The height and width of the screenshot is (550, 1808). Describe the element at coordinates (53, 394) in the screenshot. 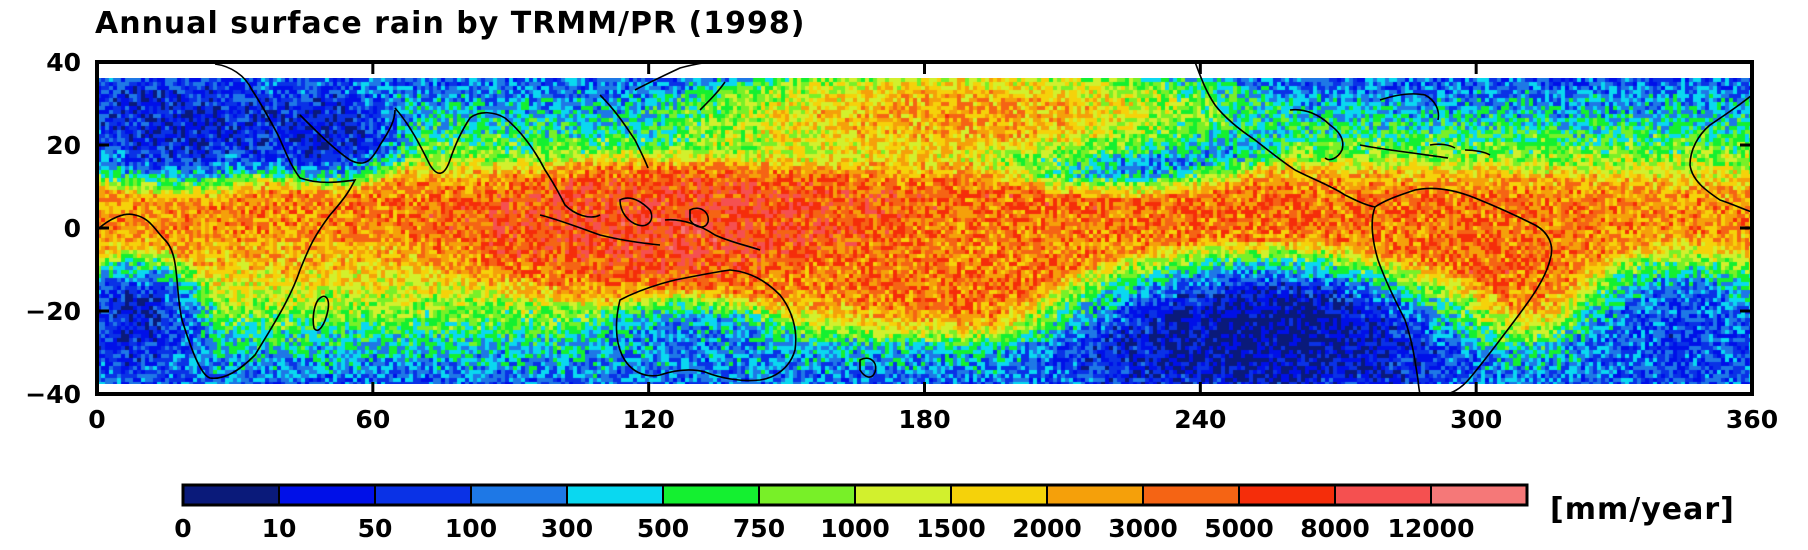

I see `y-tick-label: −40` at that location.